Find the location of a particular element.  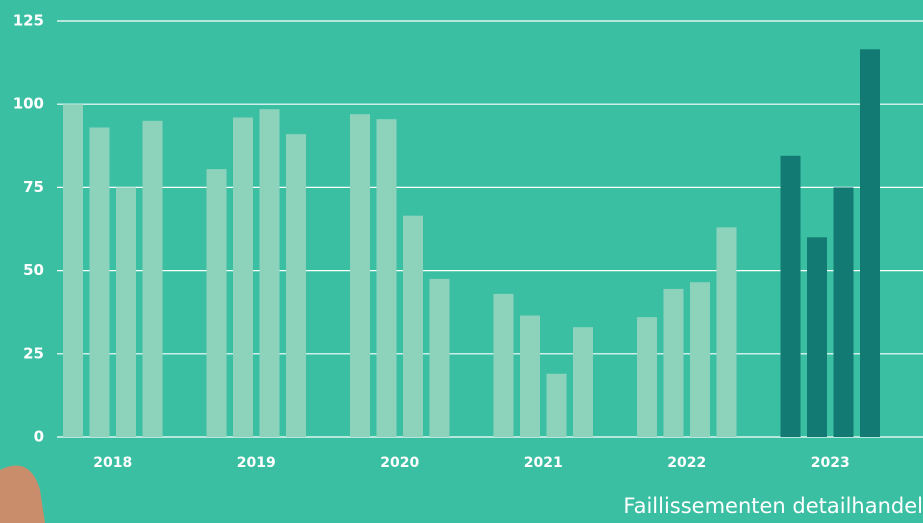

caption: Faillissementen detailhandel is located at coordinates (773, 506).